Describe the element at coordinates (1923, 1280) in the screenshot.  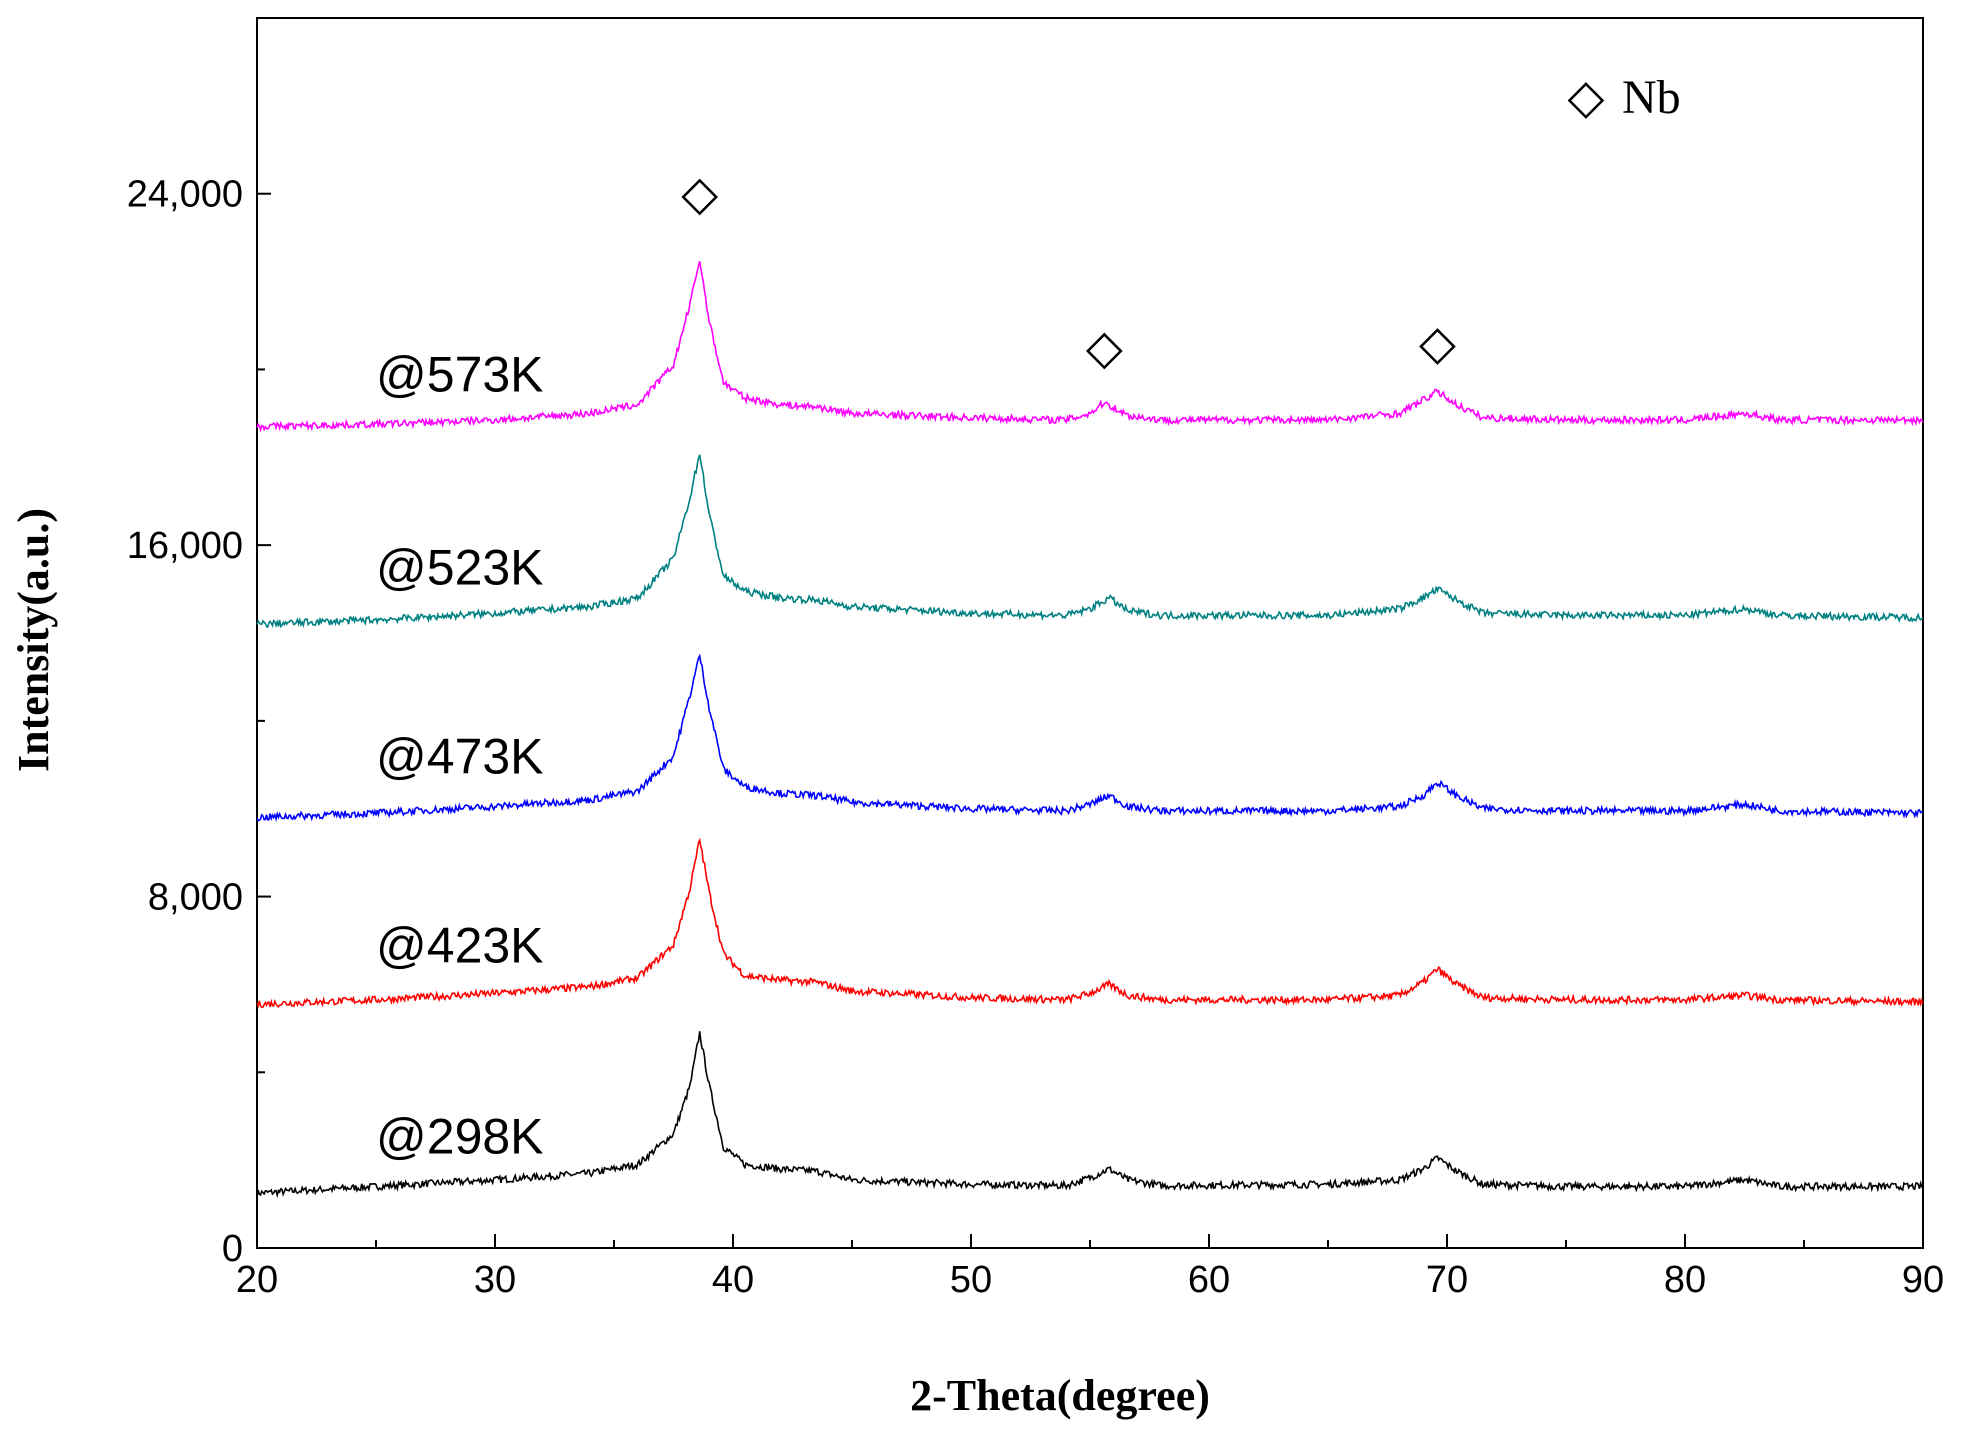
I see `x-tick-label: 90` at that location.